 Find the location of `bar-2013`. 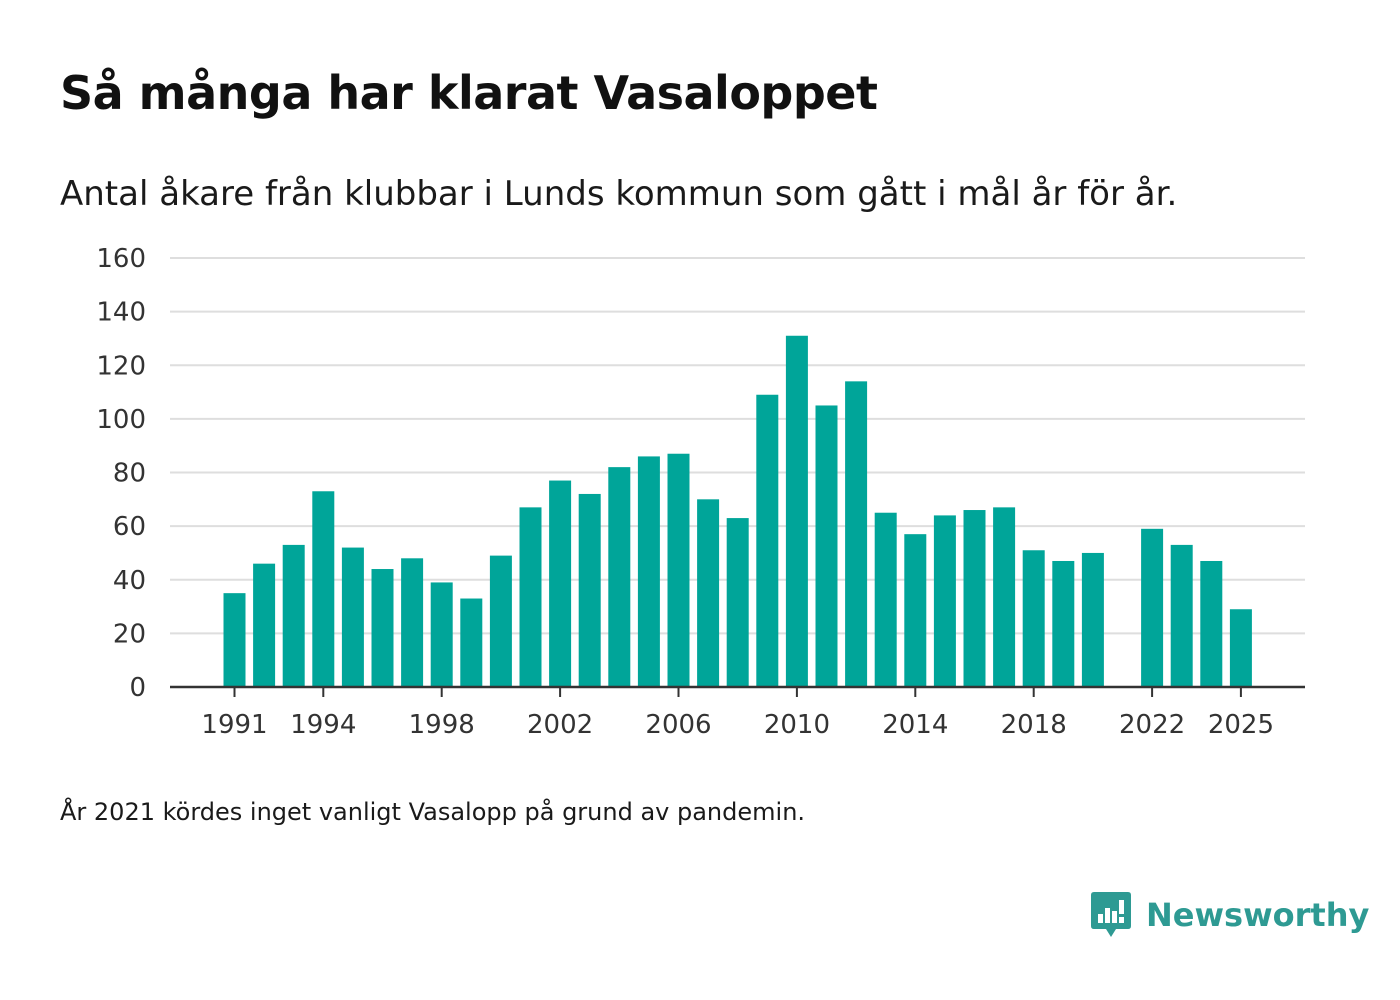

bar-2013 is located at coordinates (885, 599).